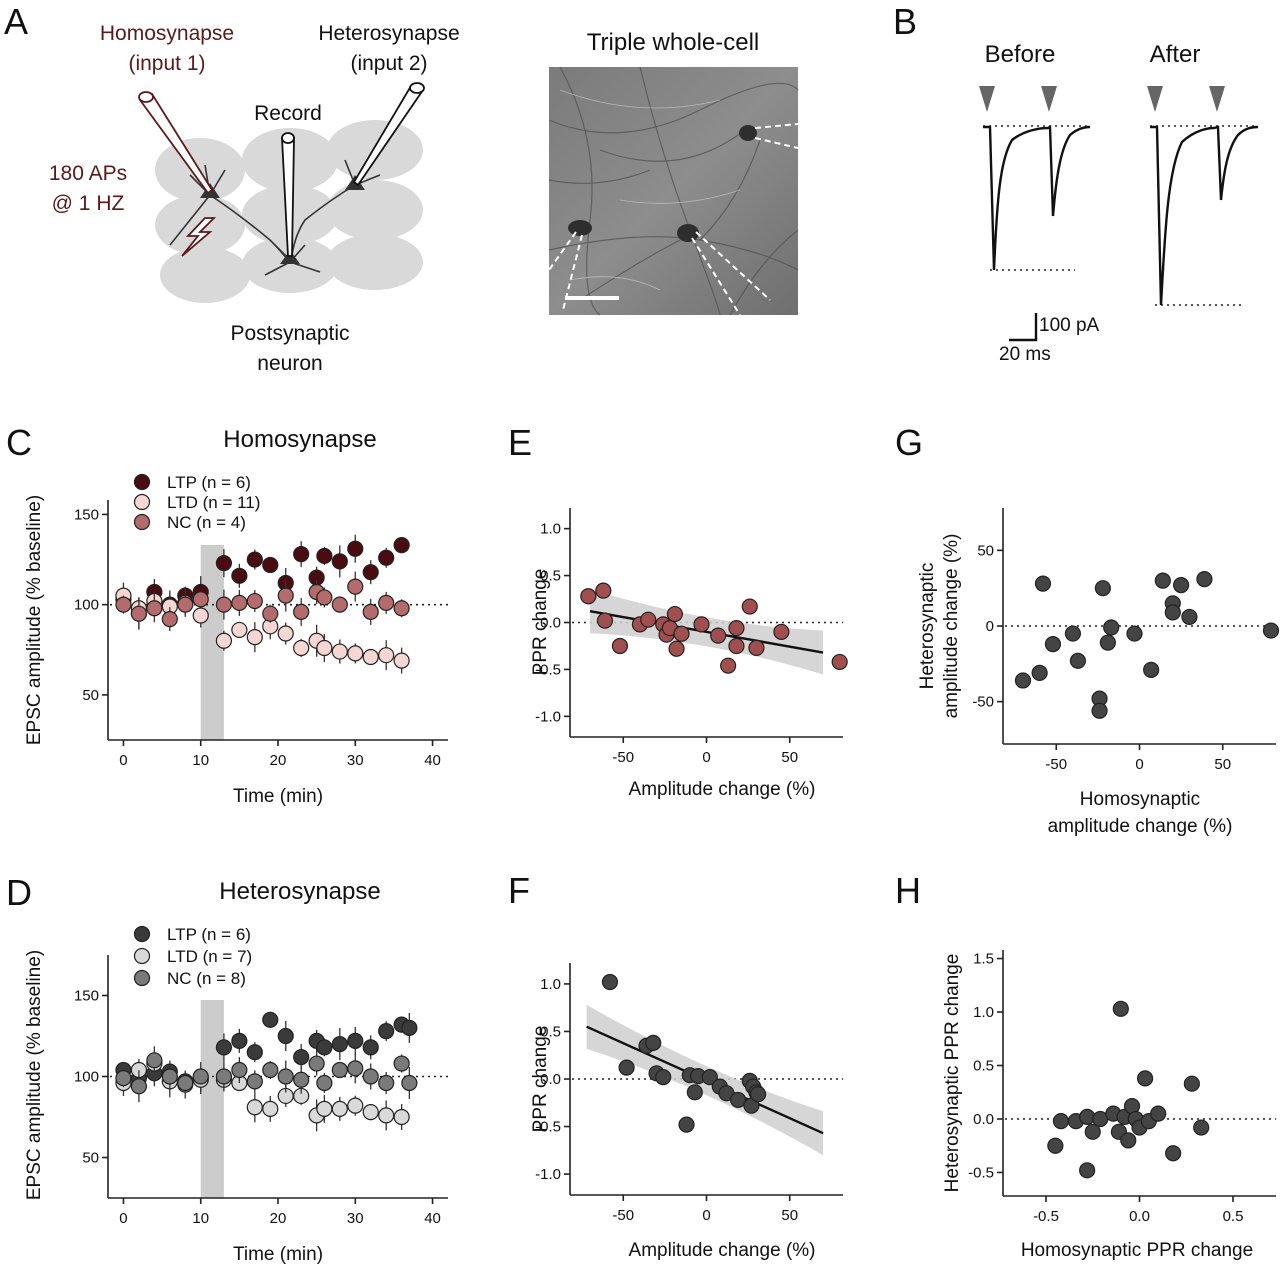  Describe the element at coordinates (540, 622) in the screenshot. I see `y-axis-label-line: PPR change` at that location.